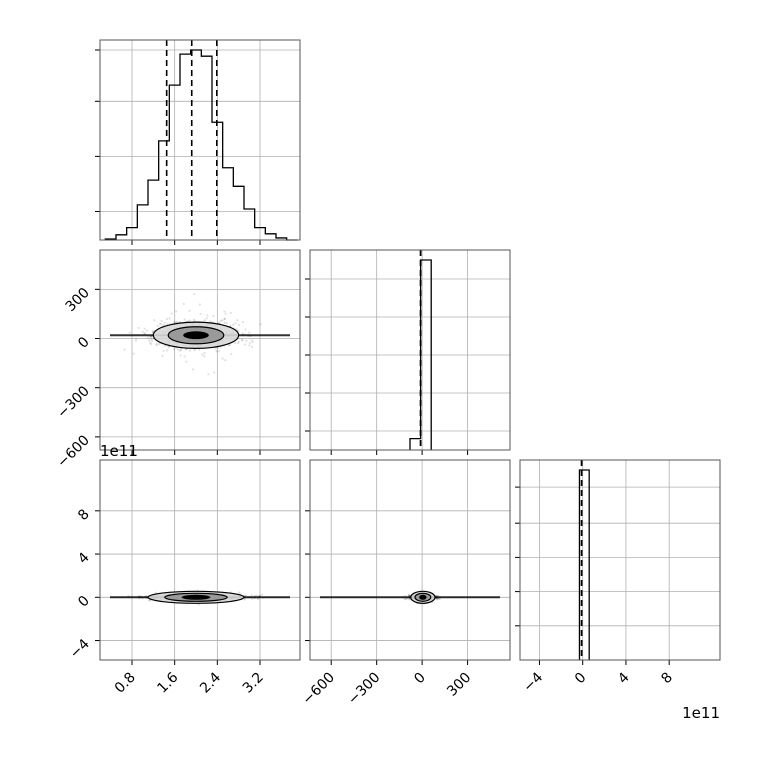 The height and width of the screenshot is (760, 760). Describe the element at coordinates (420, 354) in the screenshot. I see `hist-1-step` at that location.